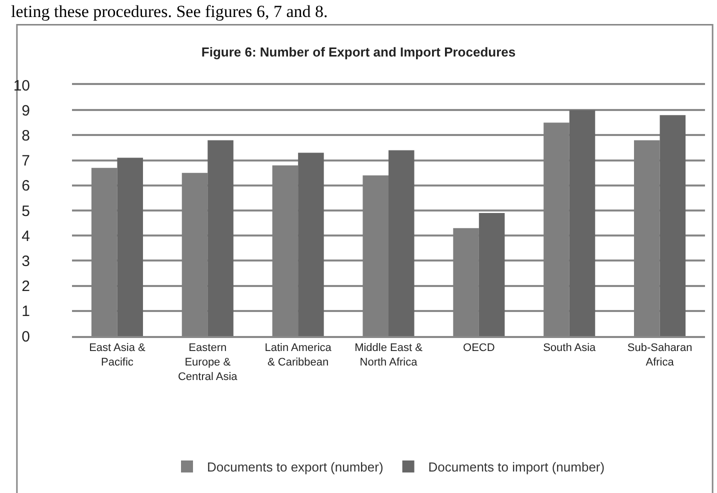  What do you see at coordinates (26, 236) in the screenshot?
I see `y-tick-label: 4` at bounding box center [26, 236].